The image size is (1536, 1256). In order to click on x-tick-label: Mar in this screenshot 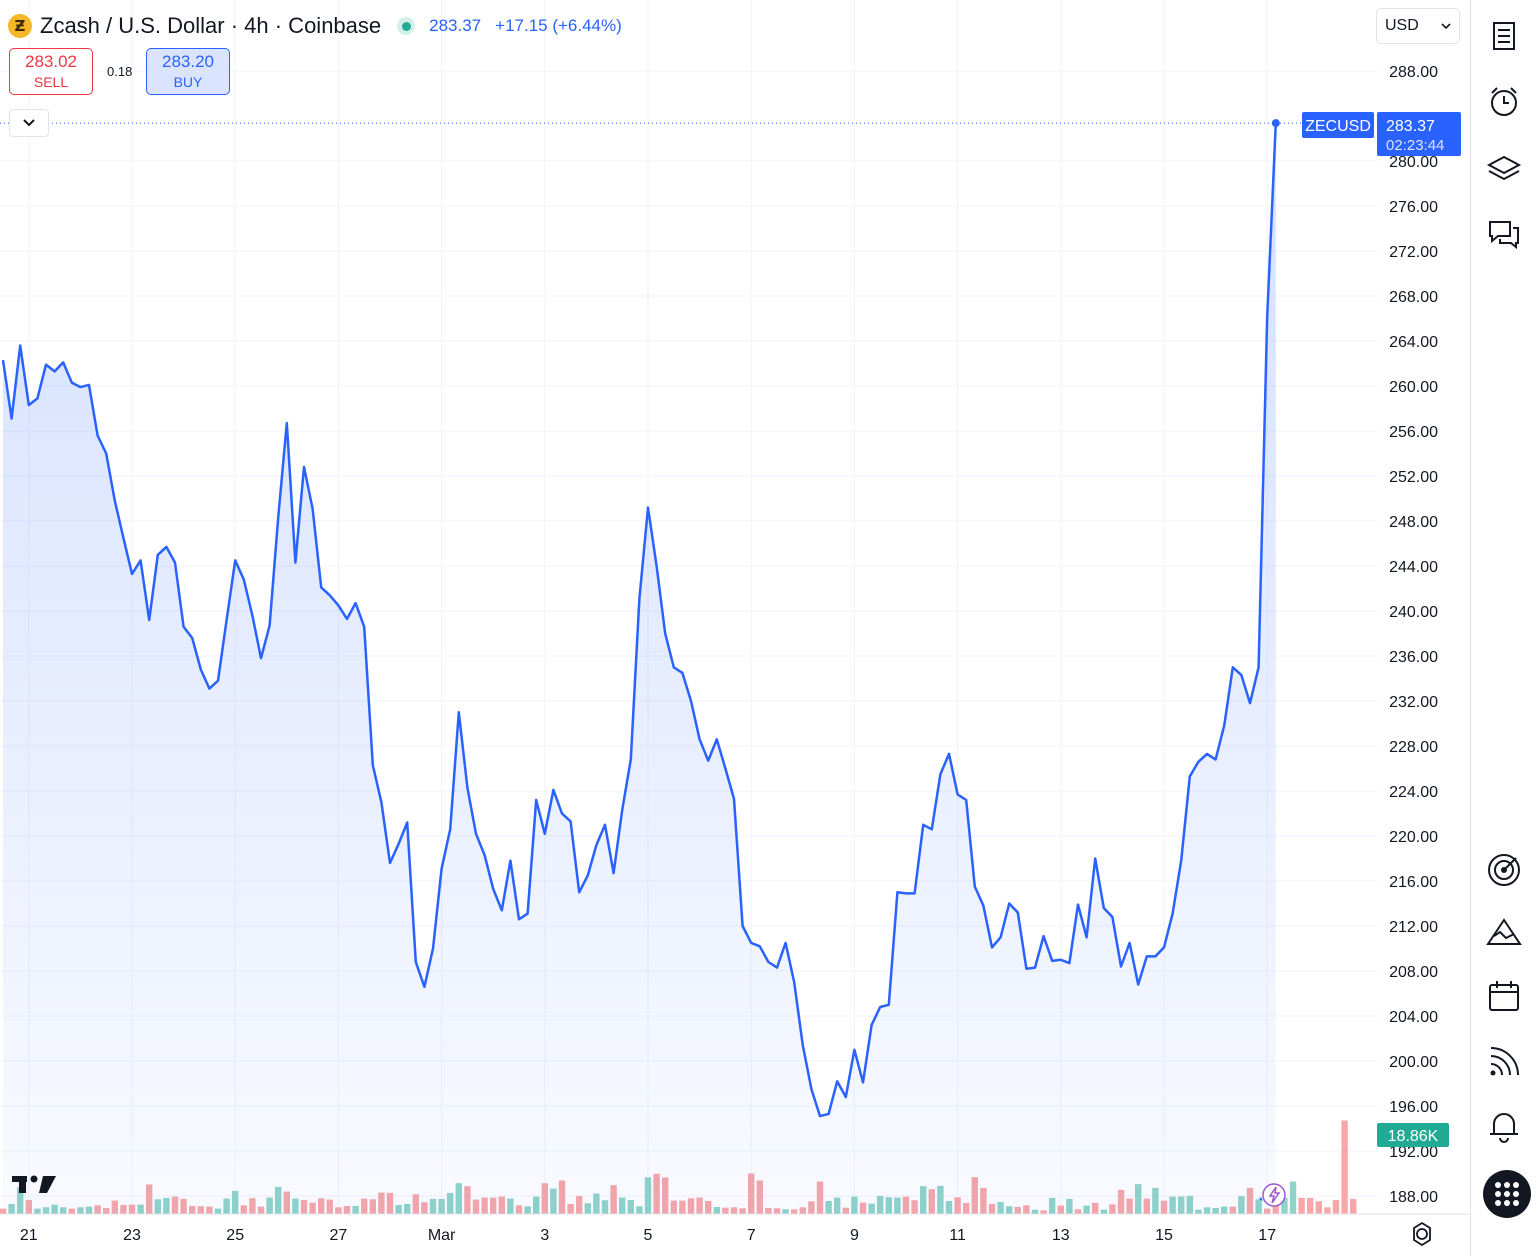, I will do `click(442, 1235)`.